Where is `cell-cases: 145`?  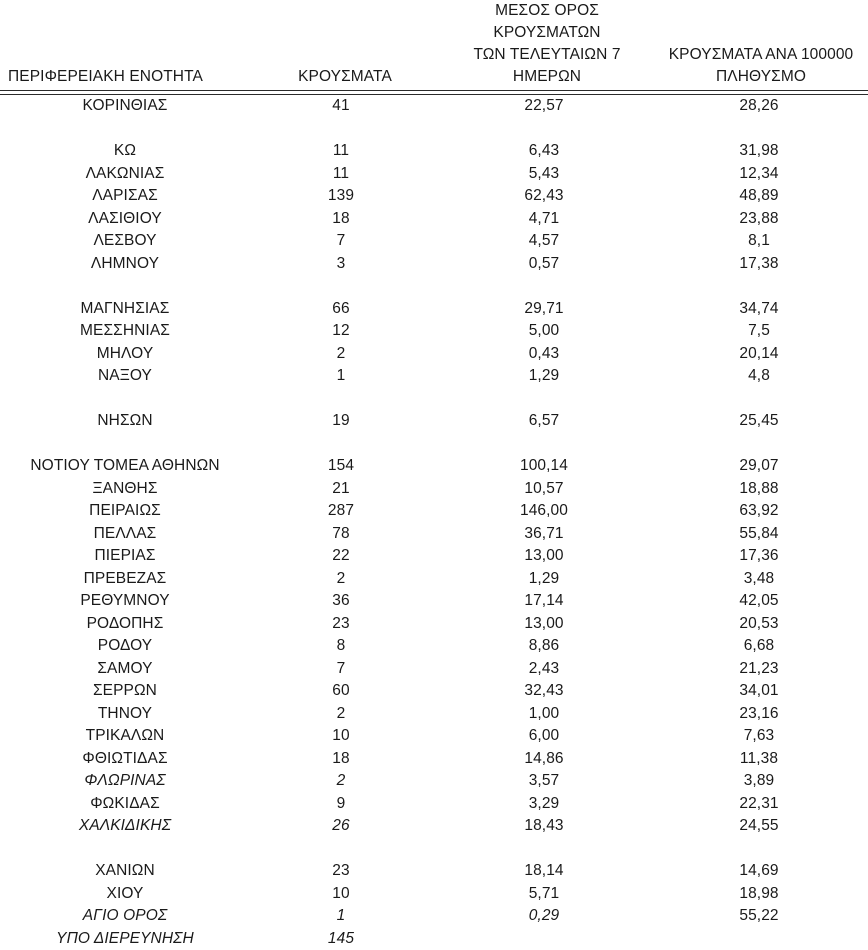 cell-cases: 145 is located at coordinates (345, 939).